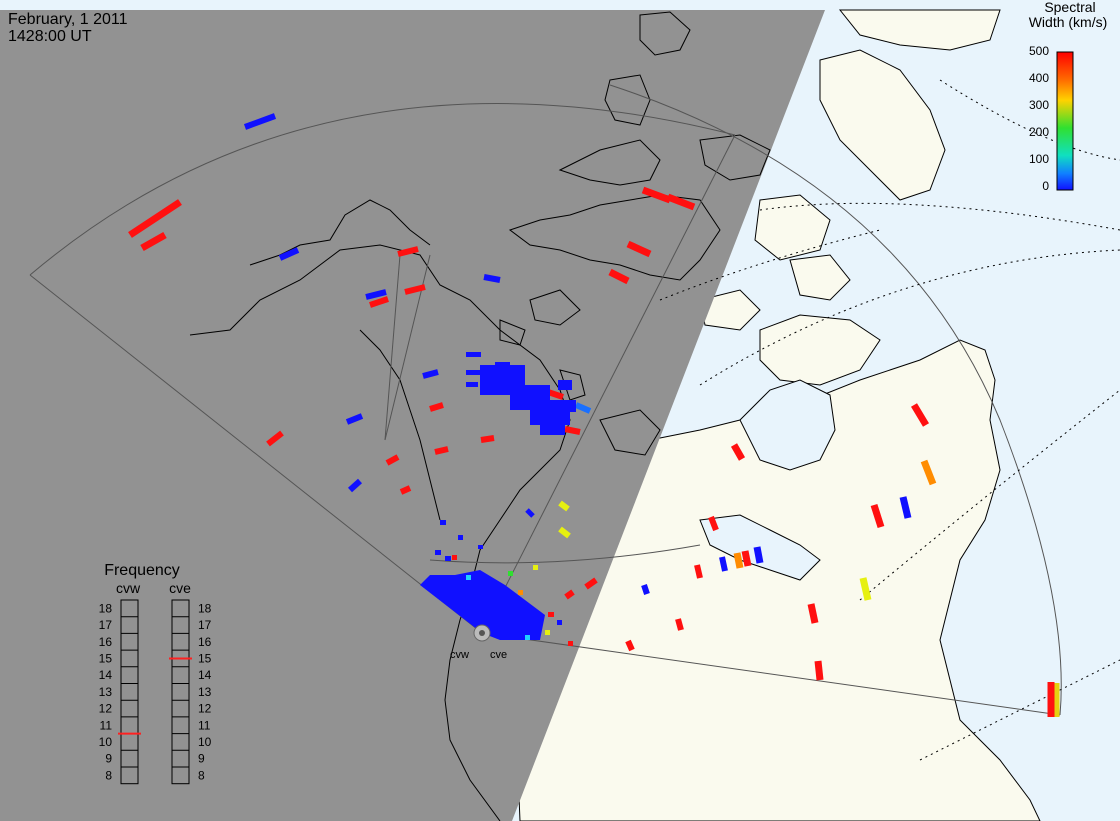  Describe the element at coordinates (106, 675) in the screenshot. I see `frequency-scale-label: 14` at that location.